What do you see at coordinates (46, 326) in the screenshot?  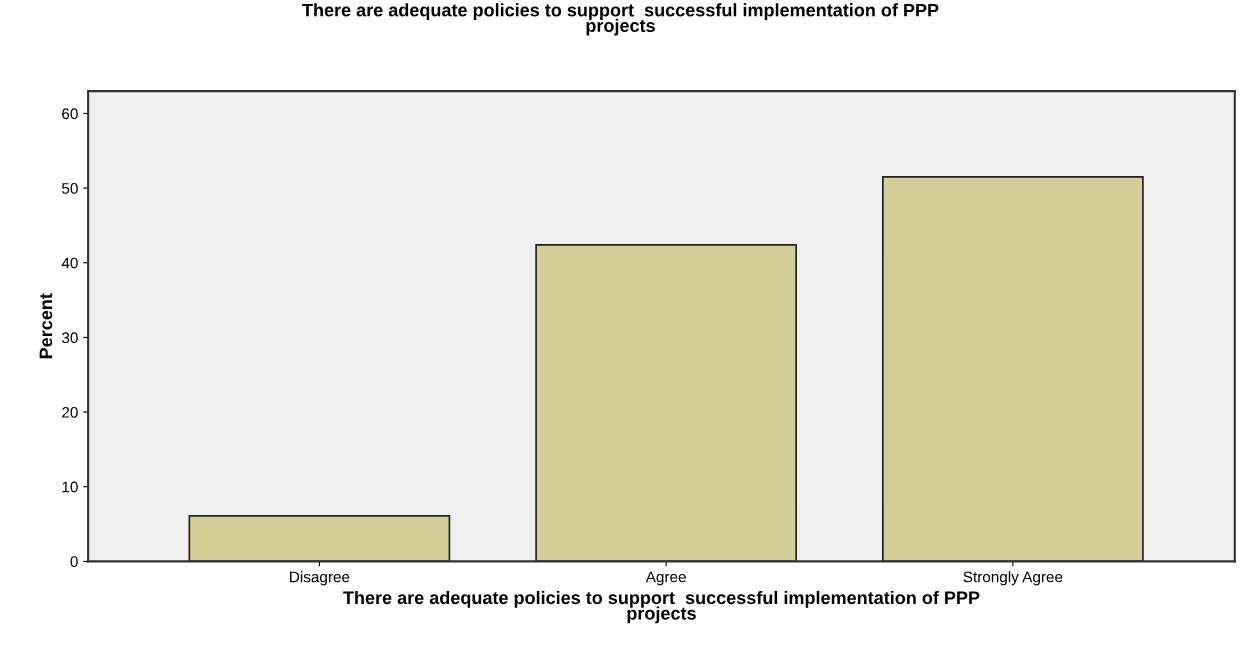 I see `y-axis-title: Percent` at bounding box center [46, 326].